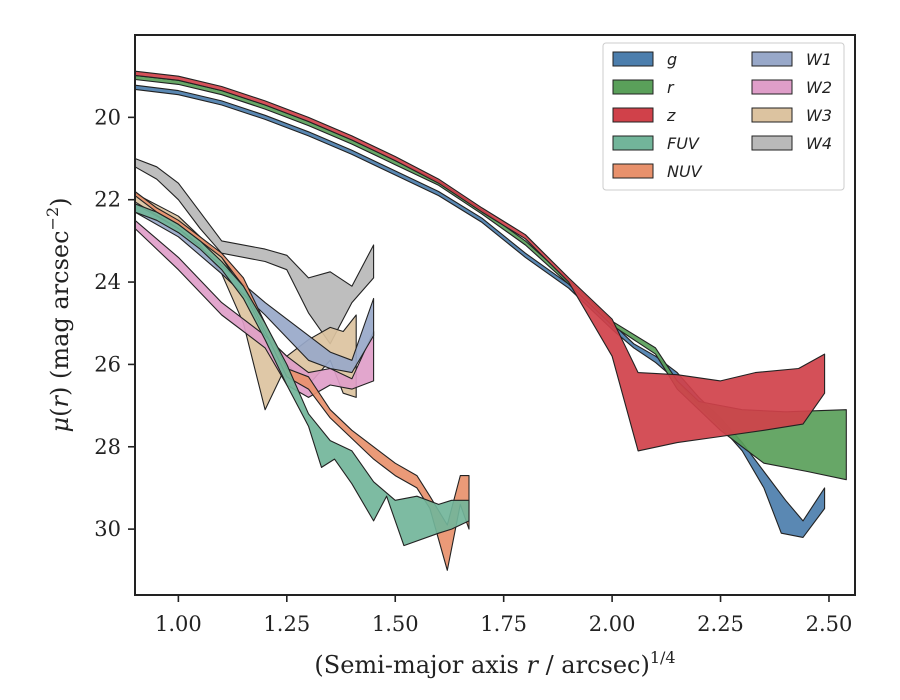 Image resolution: width=900 pixels, height=700 pixels. I want to click on y-tick-label: 28, so click(107, 447).